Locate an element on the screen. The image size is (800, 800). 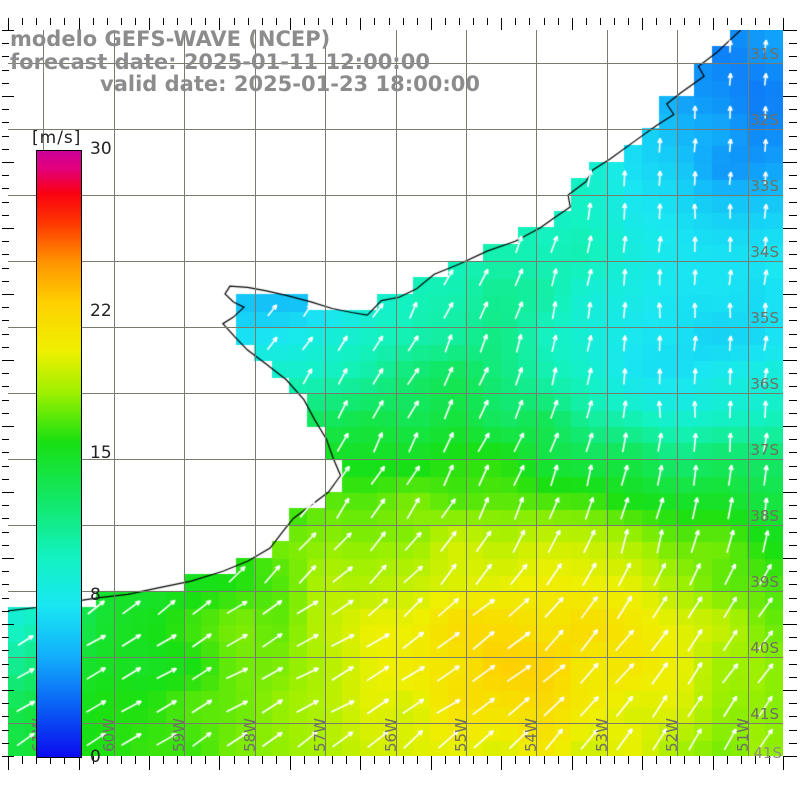
bottom-axis-ticks is located at coordinates (396, 763).